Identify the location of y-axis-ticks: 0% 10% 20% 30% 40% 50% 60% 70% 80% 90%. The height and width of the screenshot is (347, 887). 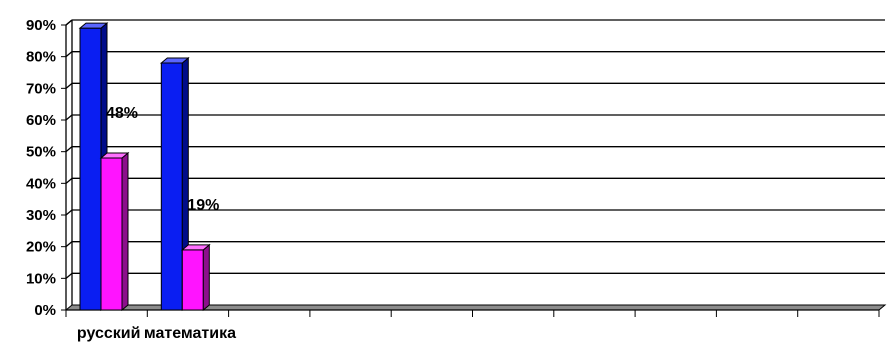
(46, 168).